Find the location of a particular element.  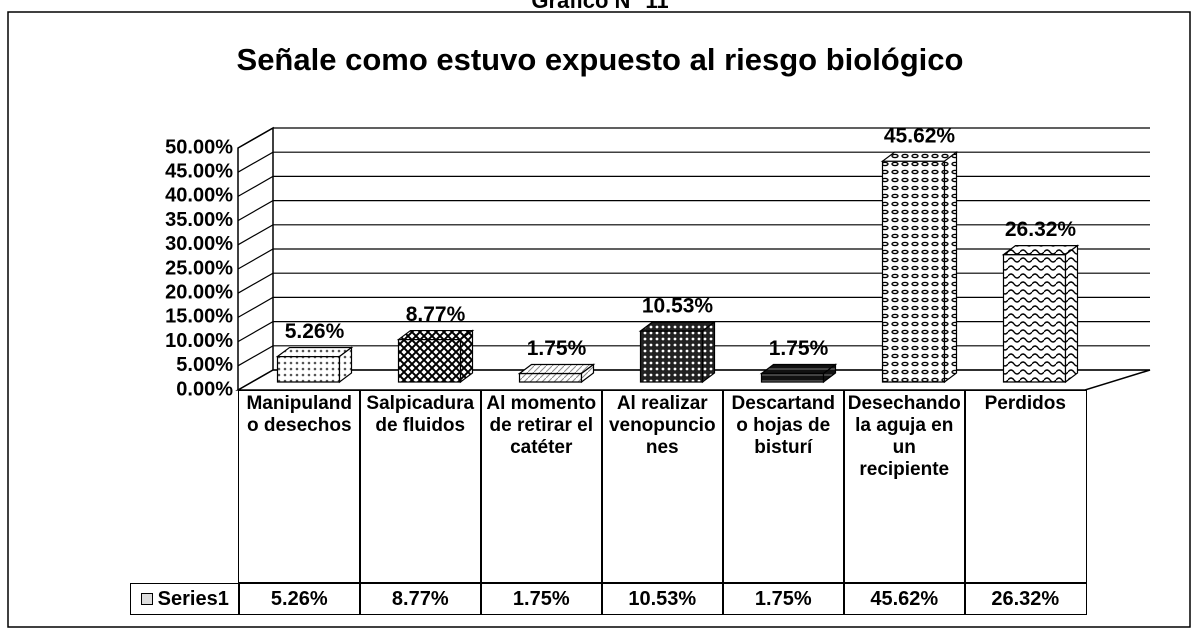

data-label: 10.53% is located at coordinates (678, 306).